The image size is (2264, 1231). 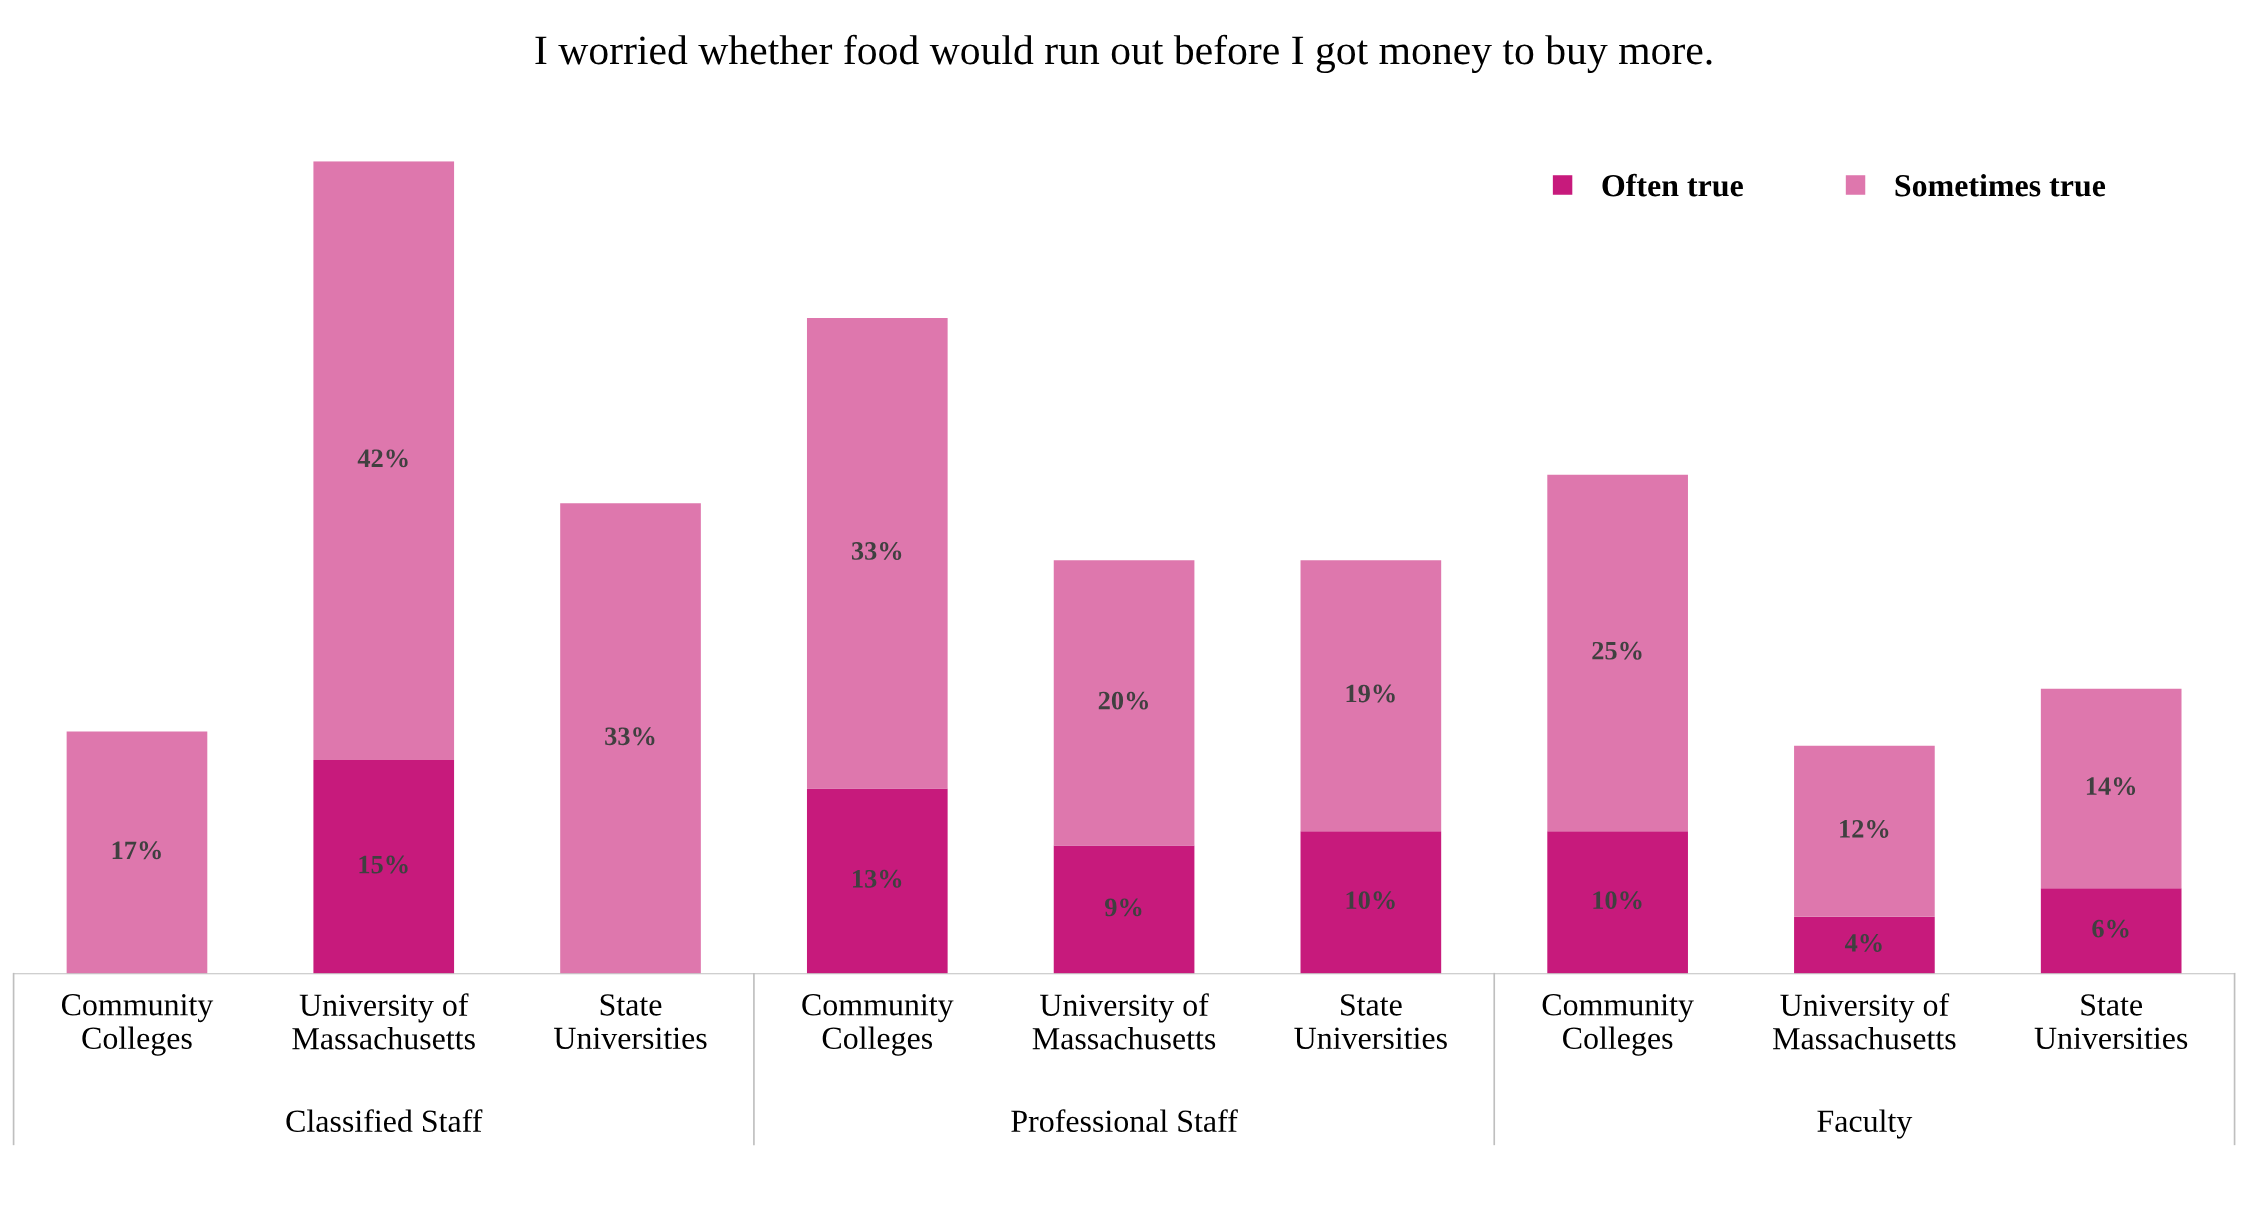 I want to click on data-label: 42%, so click(x=382, y=458).